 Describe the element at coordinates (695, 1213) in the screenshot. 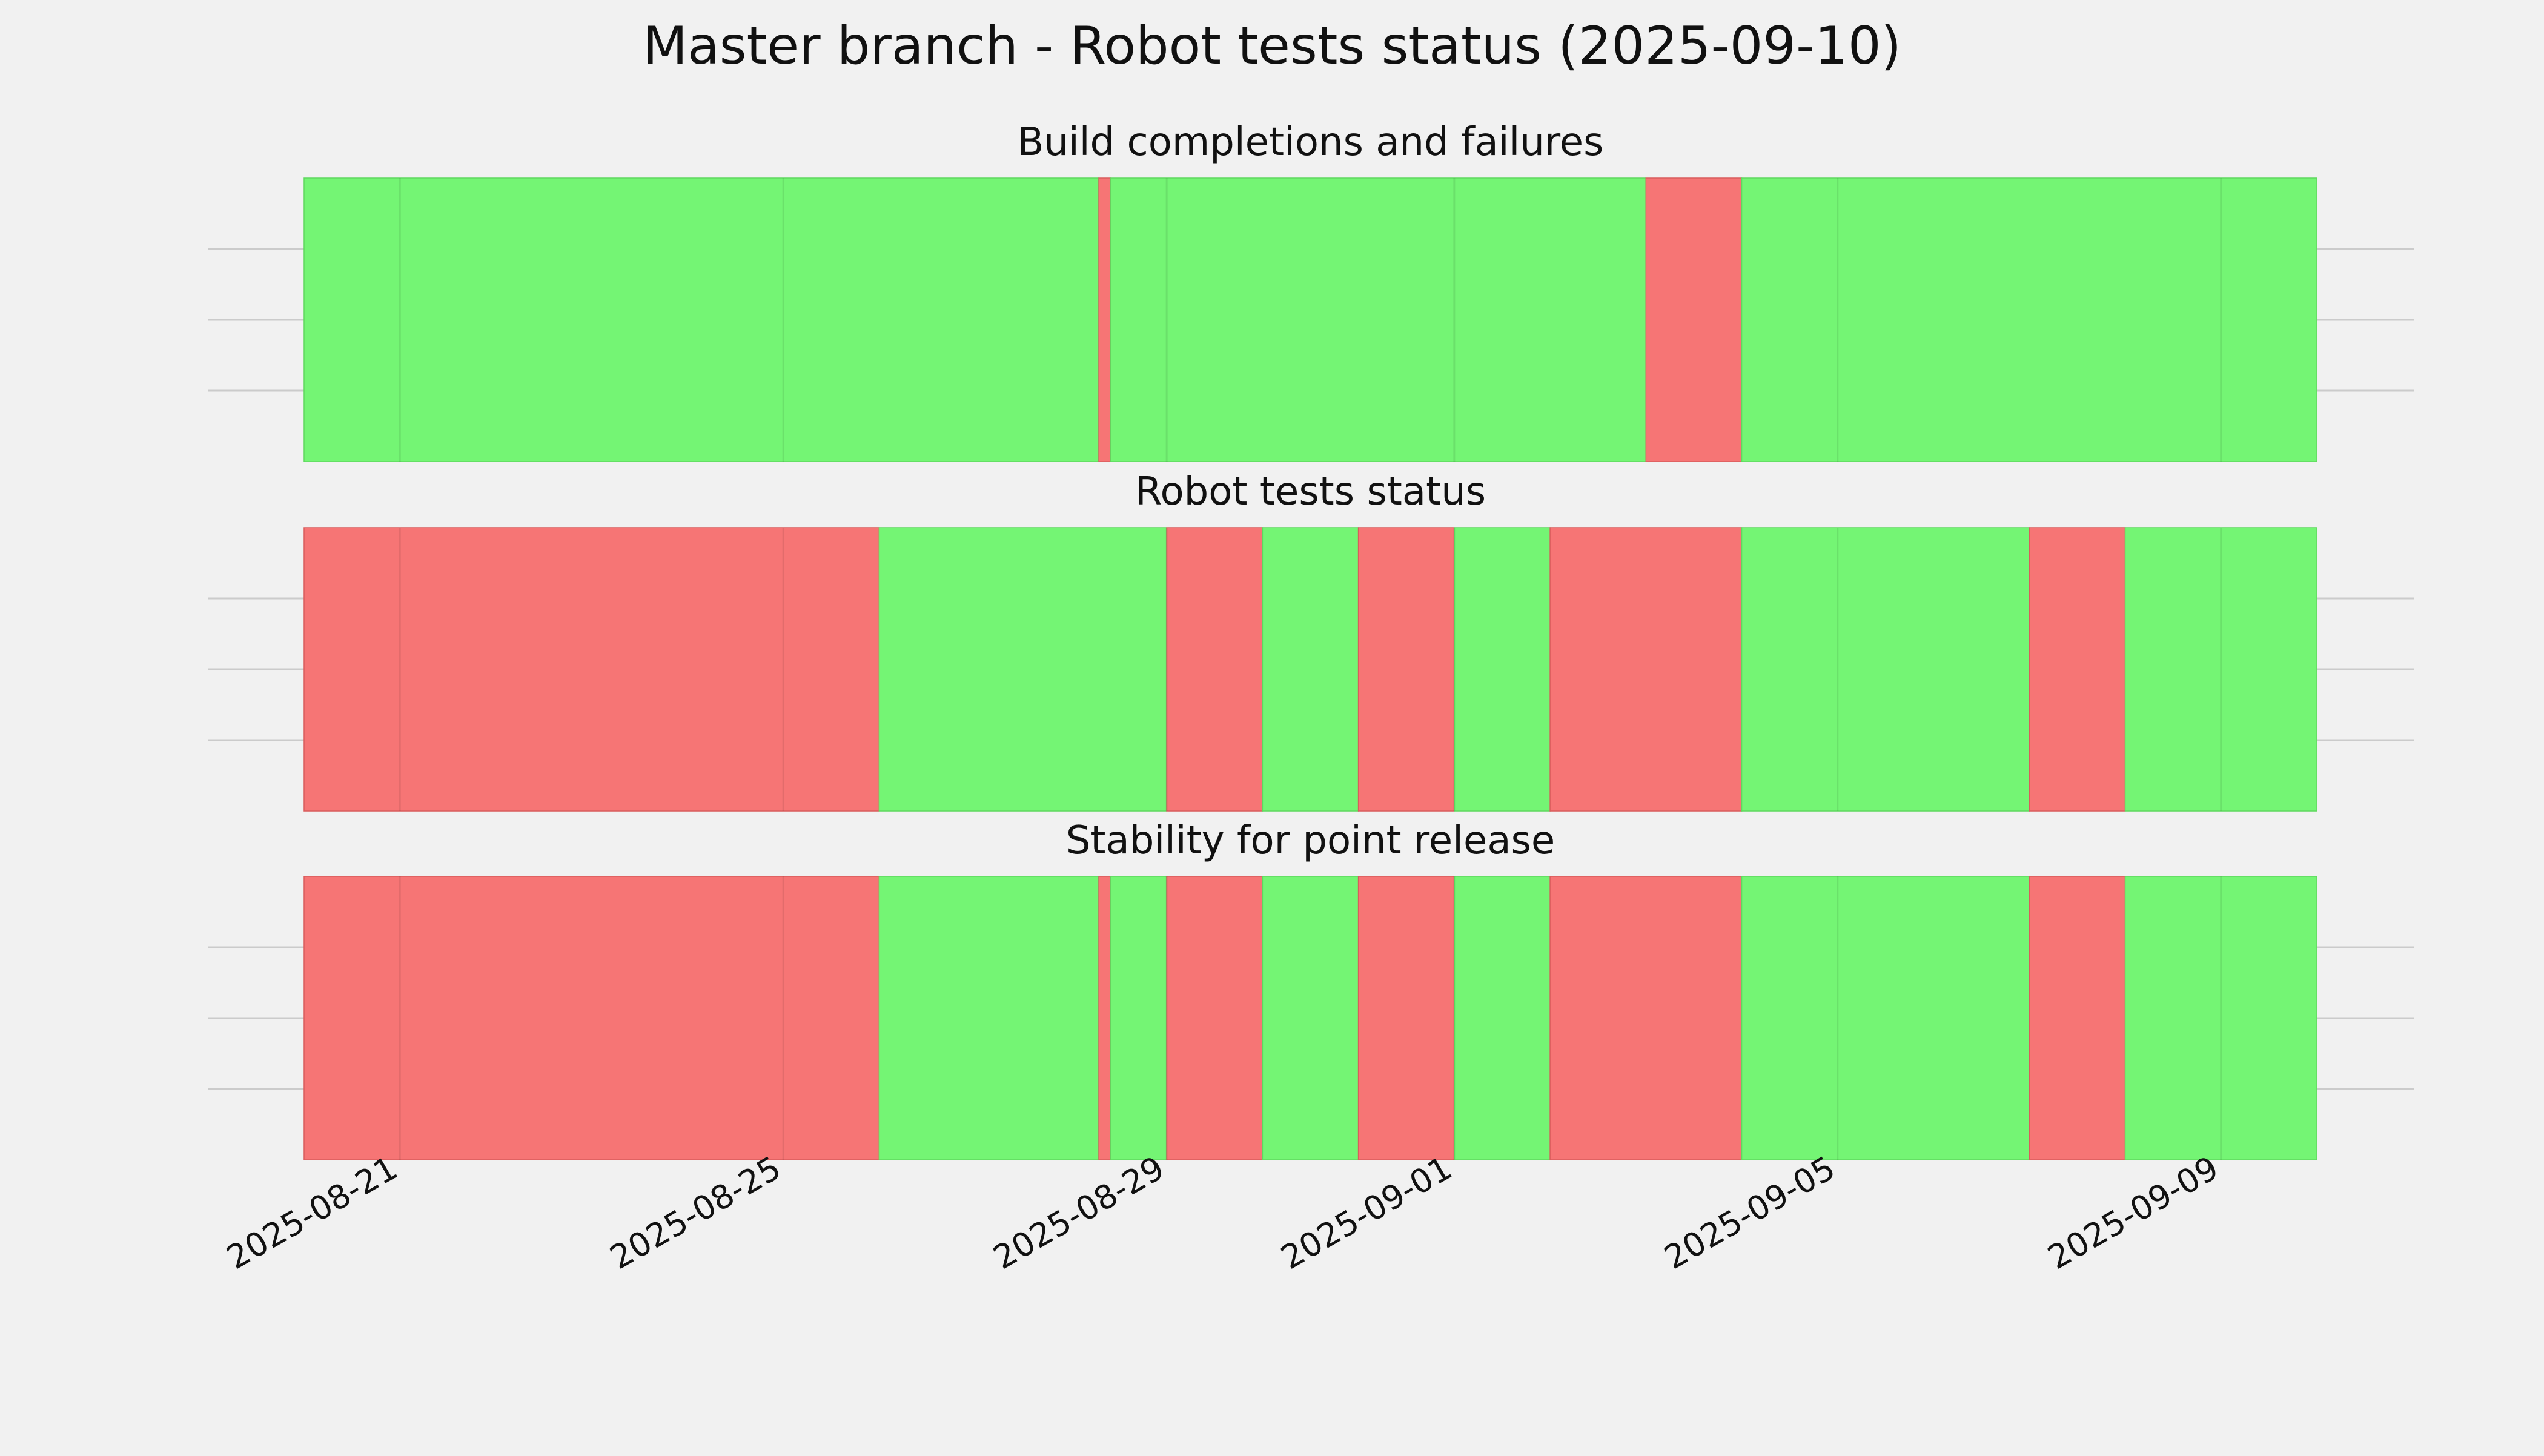

I see `x-tick-label: 2025-08-25` at that location.